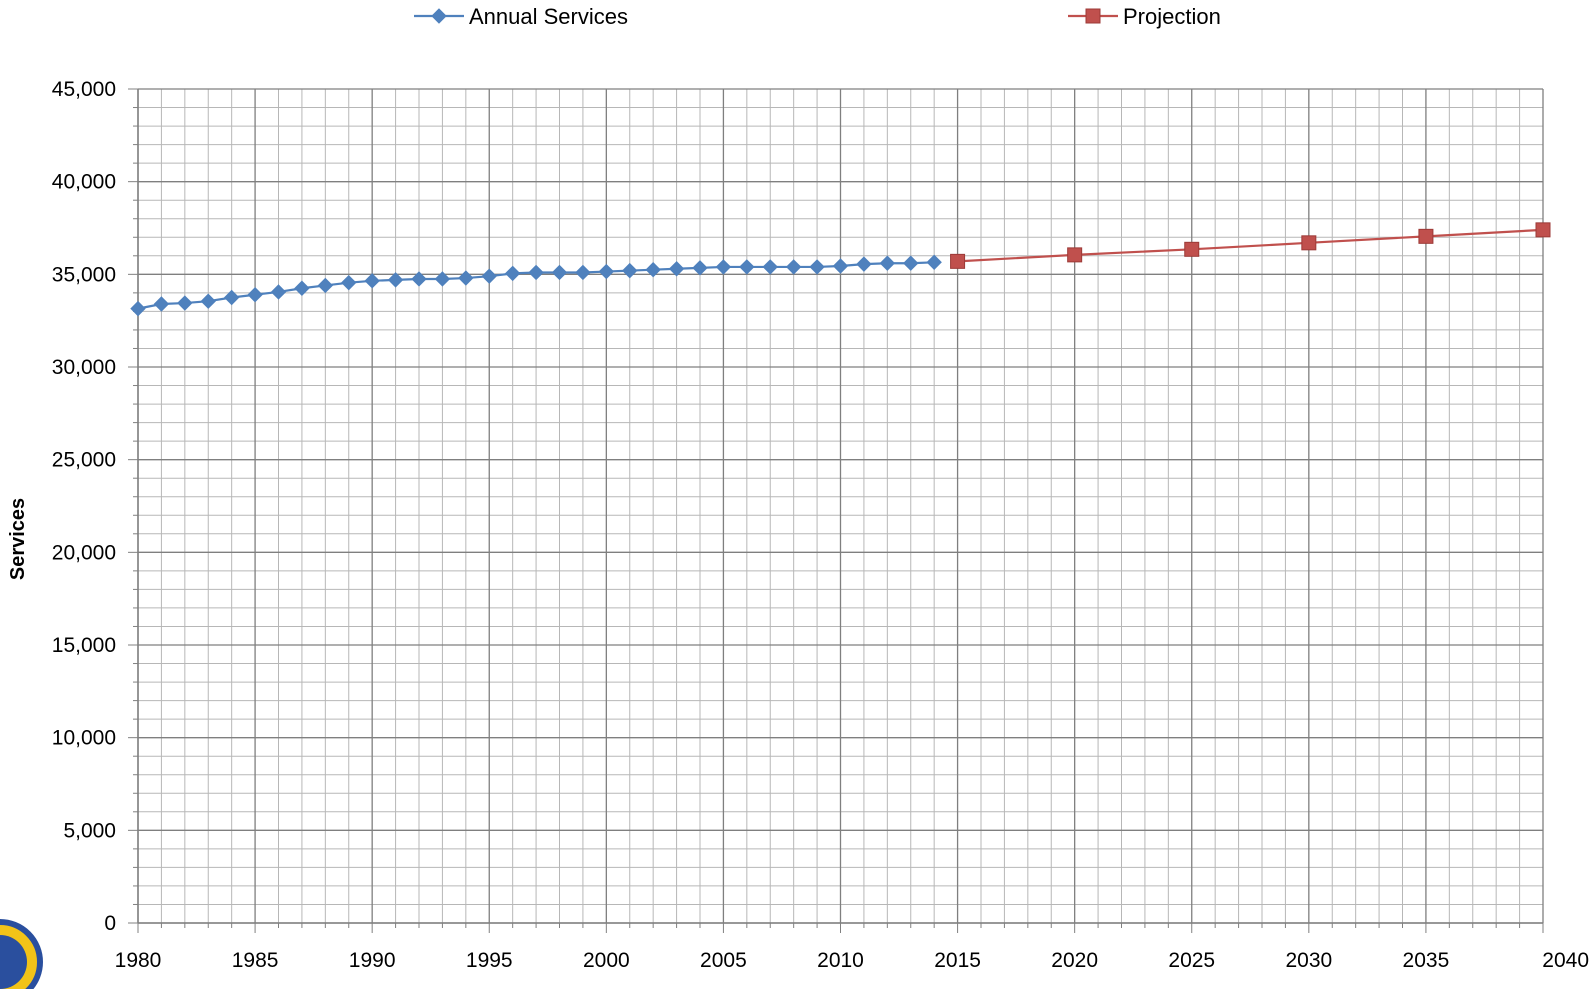  I want to click on x-tick-label: 2005, so click(723, 960).